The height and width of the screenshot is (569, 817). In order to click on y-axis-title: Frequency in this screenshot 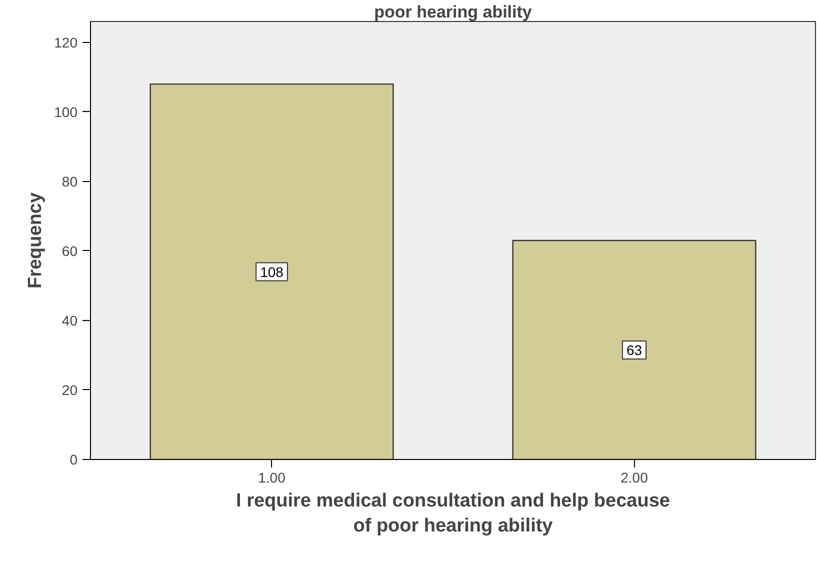, I will do `click(35, 240)`.